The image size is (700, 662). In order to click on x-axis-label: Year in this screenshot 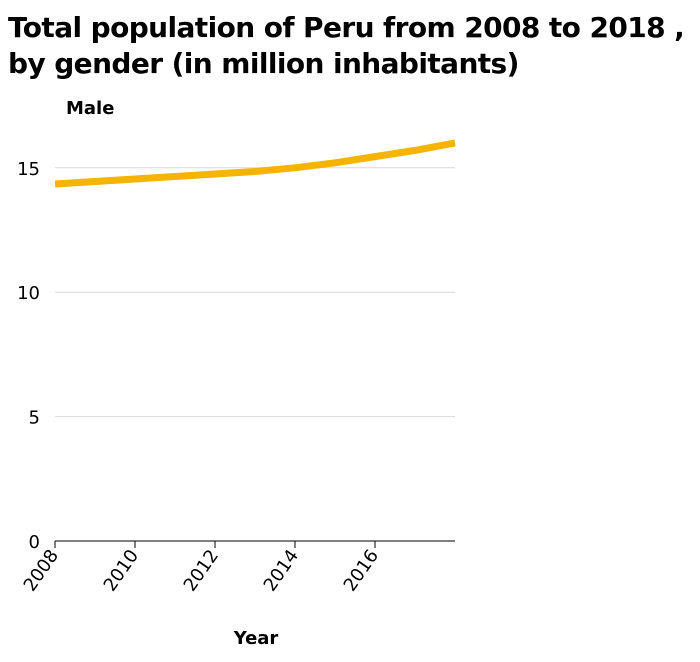, I will do `click(256, 638)`.